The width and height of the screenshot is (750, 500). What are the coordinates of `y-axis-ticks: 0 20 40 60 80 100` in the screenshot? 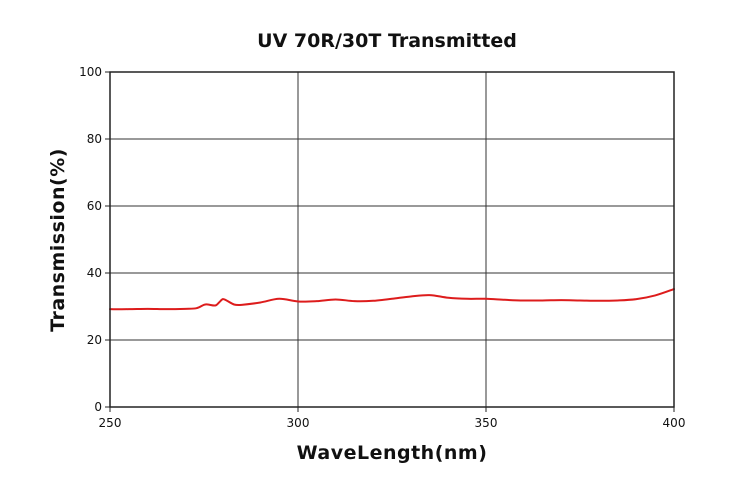 It's located at (94, 239).